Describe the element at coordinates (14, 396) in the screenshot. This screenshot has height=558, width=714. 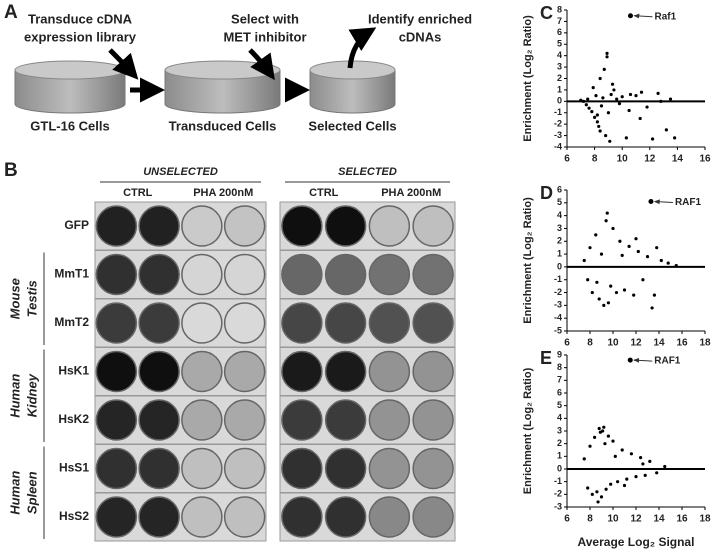
I see `group-label: Human` at that location.